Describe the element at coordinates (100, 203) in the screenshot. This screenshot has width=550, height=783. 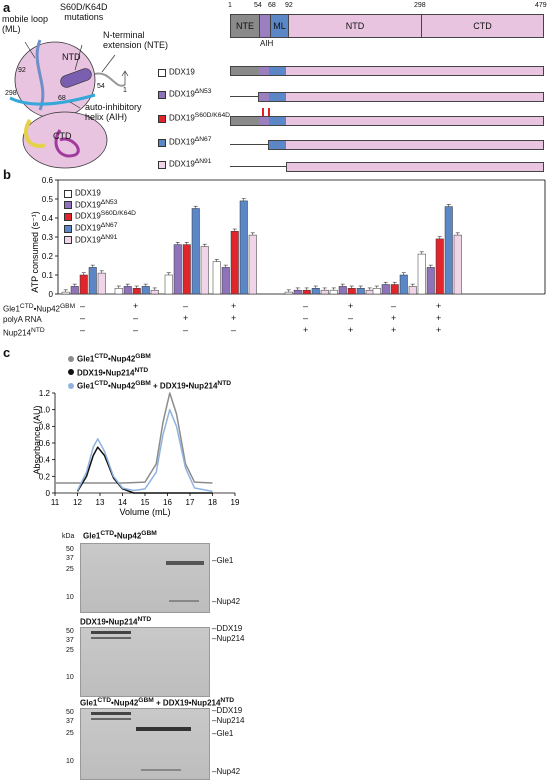
I see `legend-dn53: DDX19ΔN53` at that location.